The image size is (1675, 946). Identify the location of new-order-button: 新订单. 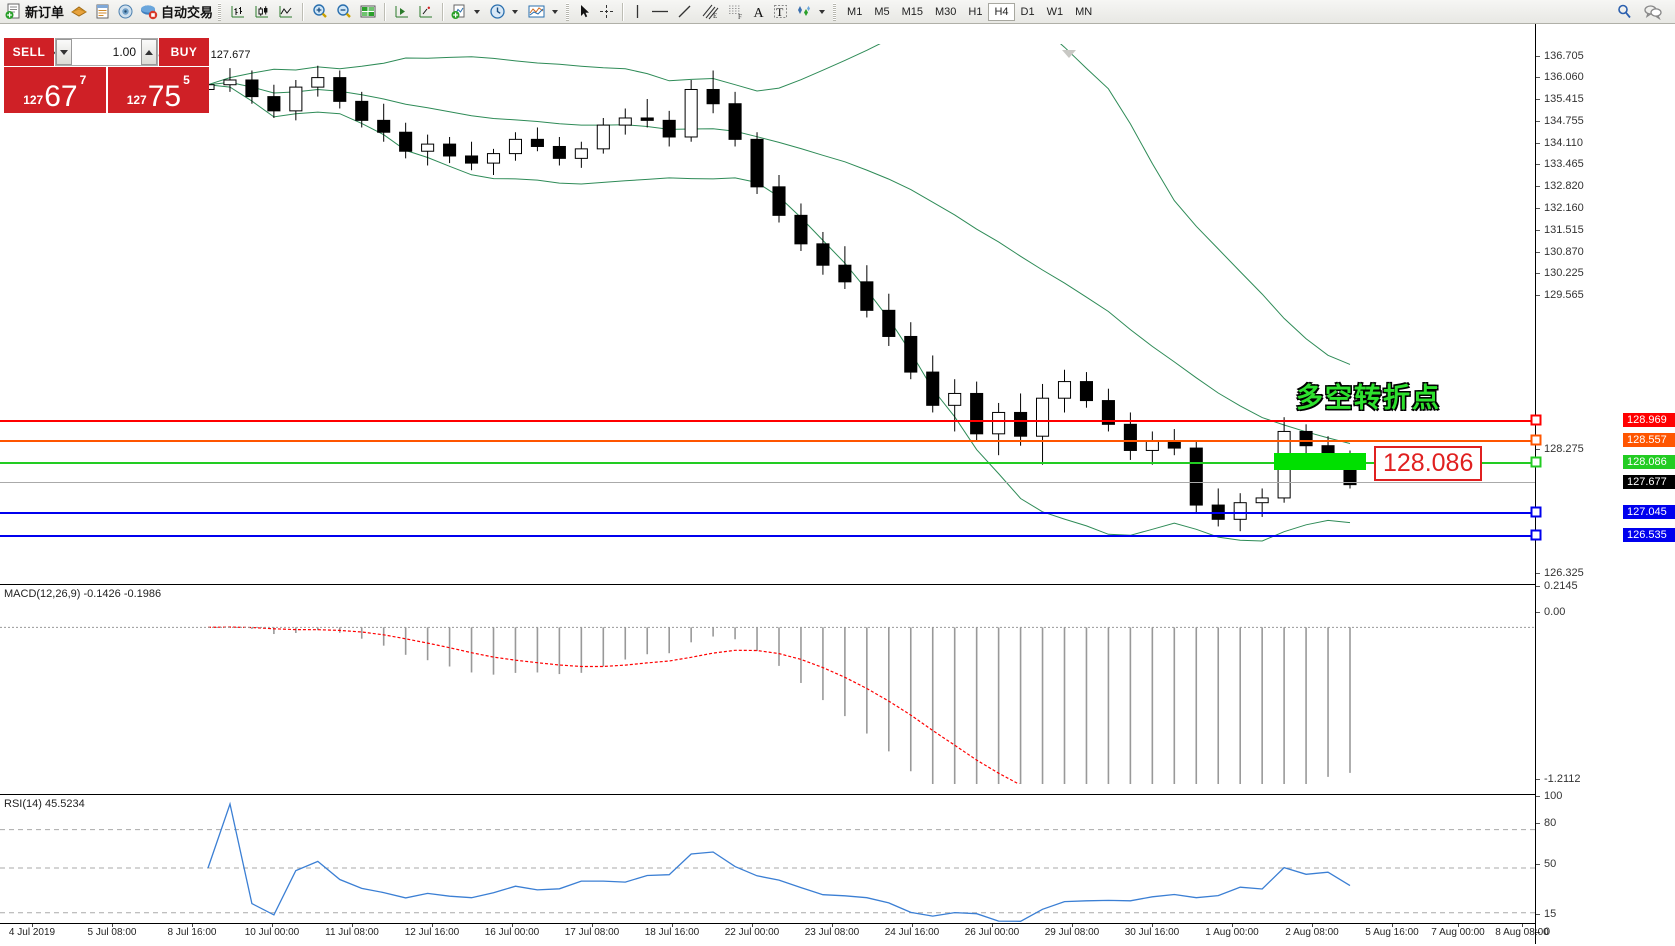
(34, 12).